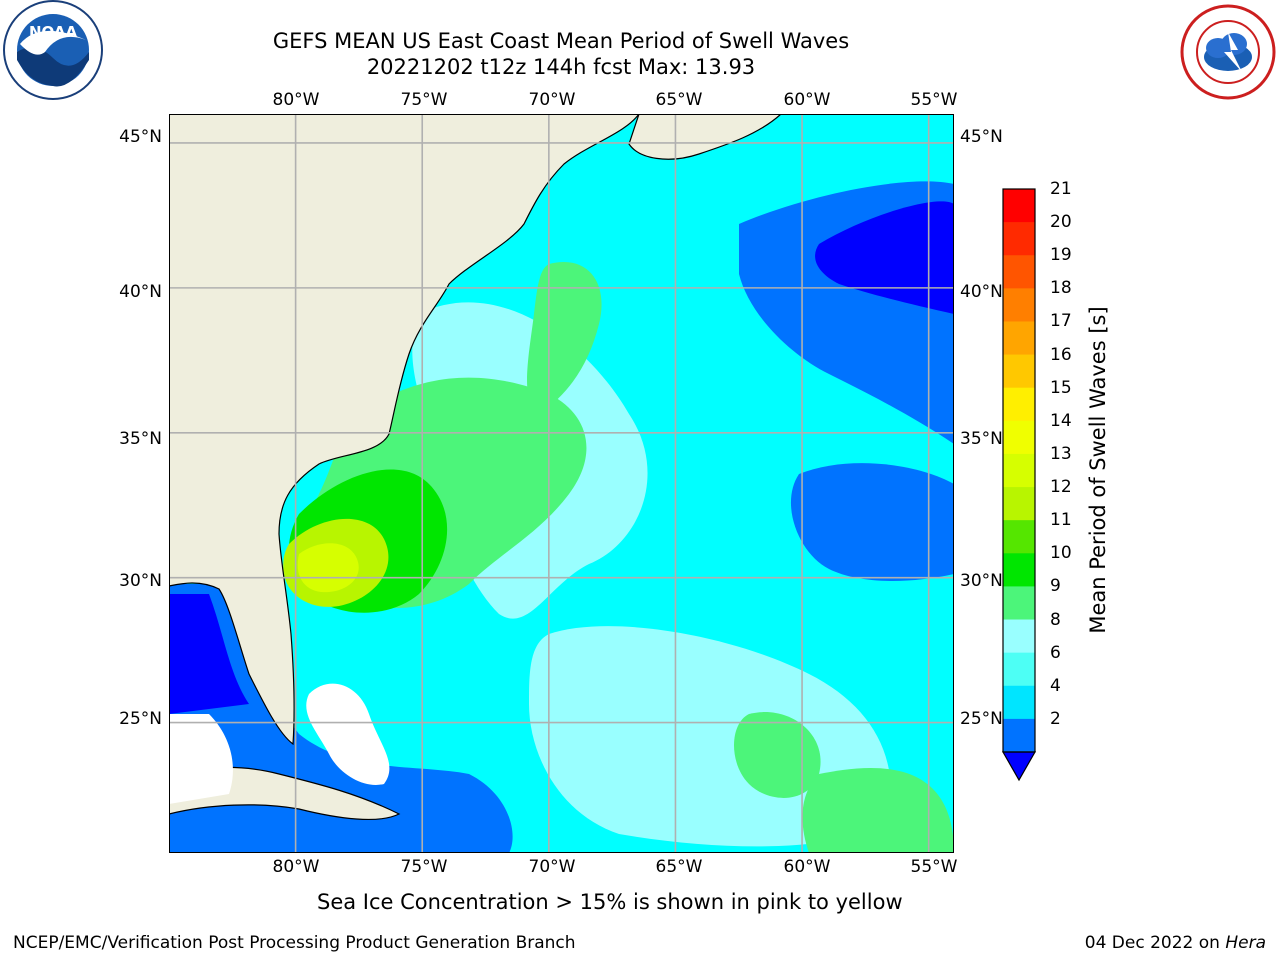 This screenshot has height=960, width=1280. Describe the element at coordinates (981, 719) in the screenshot. I see `lat-tick-right-25n: 25°N` at that location.